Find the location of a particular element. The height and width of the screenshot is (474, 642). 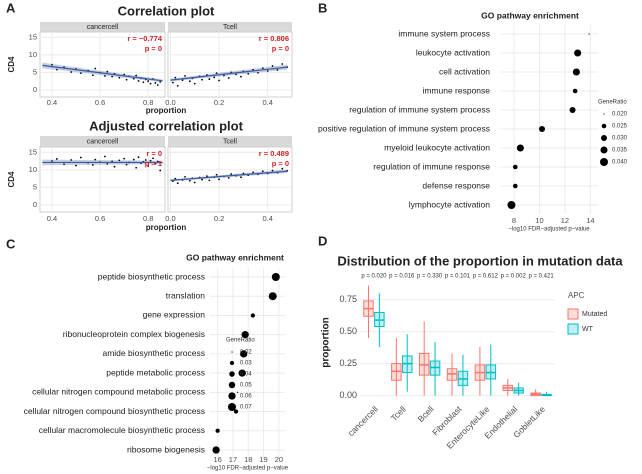

annotation: r = 0.806 is located at coordinates (274, 38).